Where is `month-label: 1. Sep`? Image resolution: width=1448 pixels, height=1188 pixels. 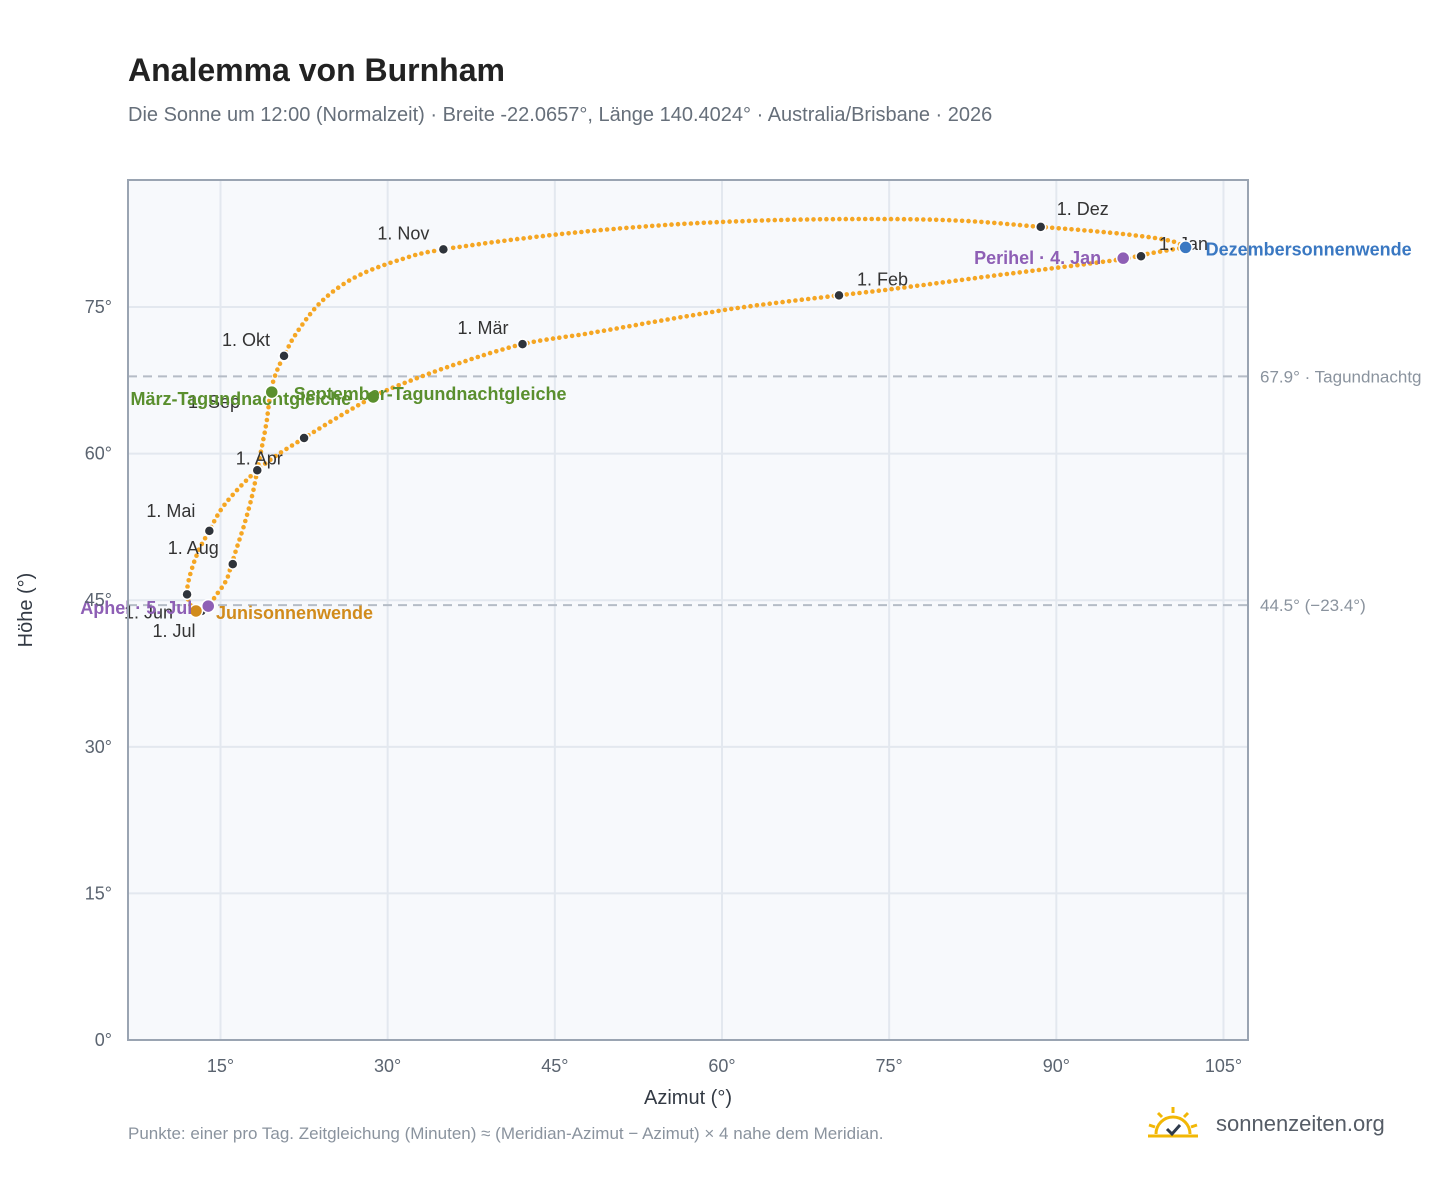
month-label: 1. Sep is located at coordinates (214, 402).